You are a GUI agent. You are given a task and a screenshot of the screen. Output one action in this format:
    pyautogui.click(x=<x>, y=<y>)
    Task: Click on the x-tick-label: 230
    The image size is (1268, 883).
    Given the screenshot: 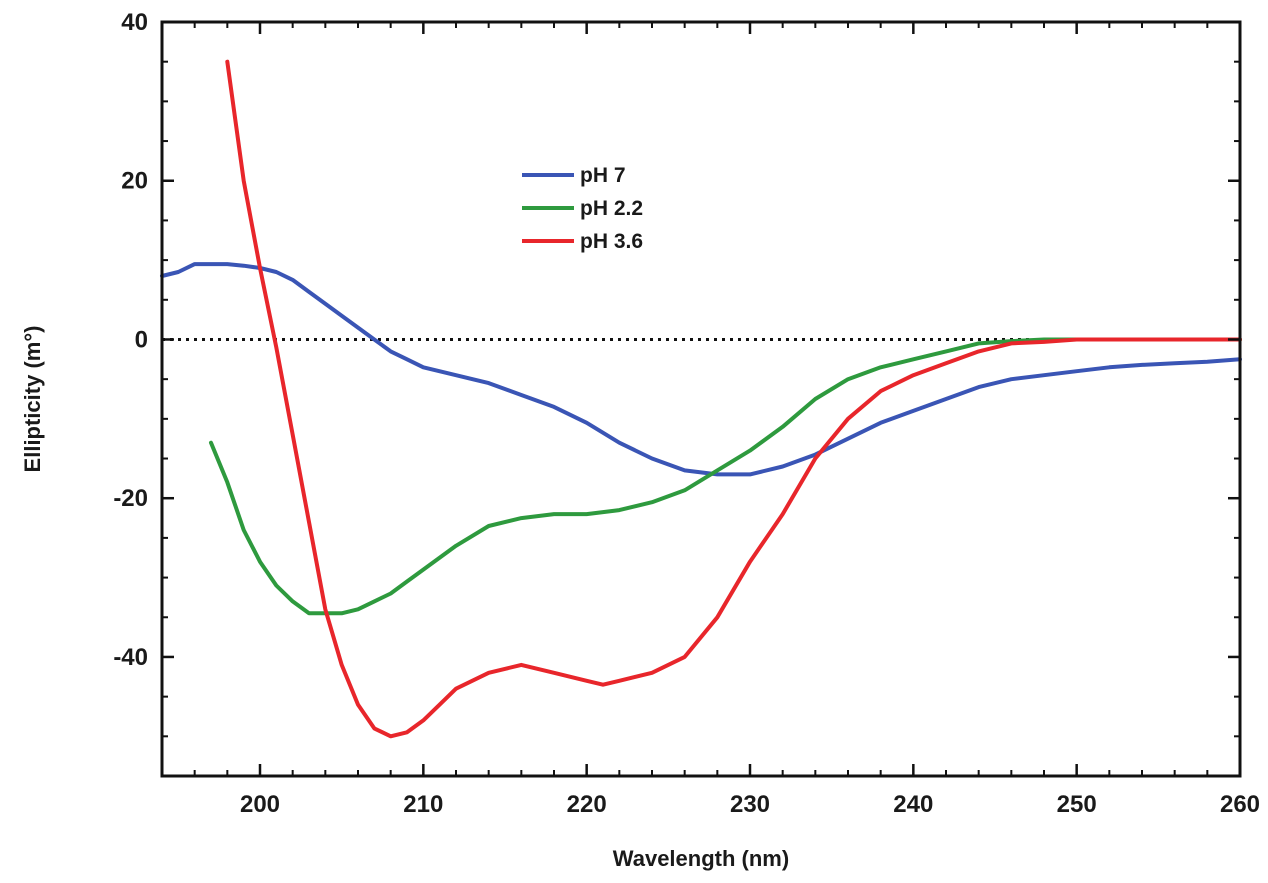 What is the action you would take?
    pyautogui.click(x=750, y=804)
    